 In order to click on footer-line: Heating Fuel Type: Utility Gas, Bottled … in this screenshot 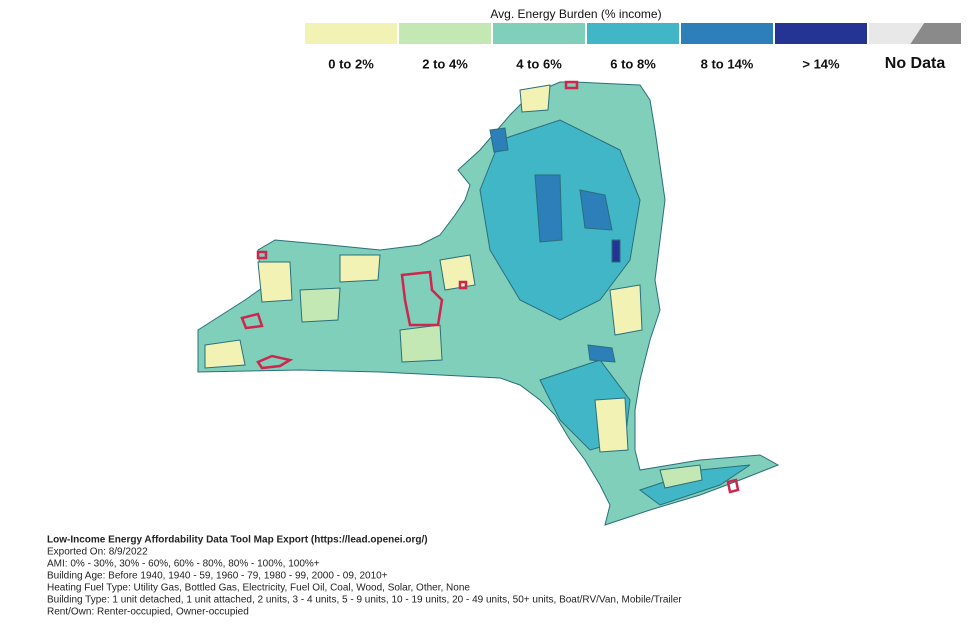, I will do `click(258, 588)`.